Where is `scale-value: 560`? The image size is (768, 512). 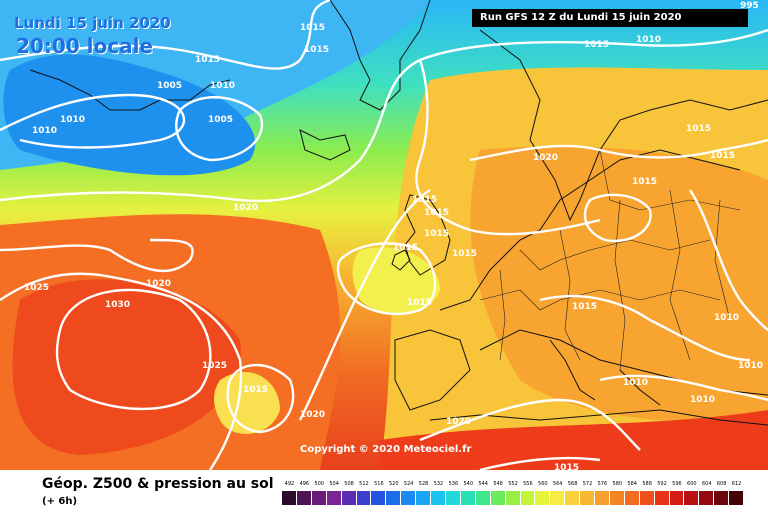 scale-value: 560 is located at coordinates (543, 484).